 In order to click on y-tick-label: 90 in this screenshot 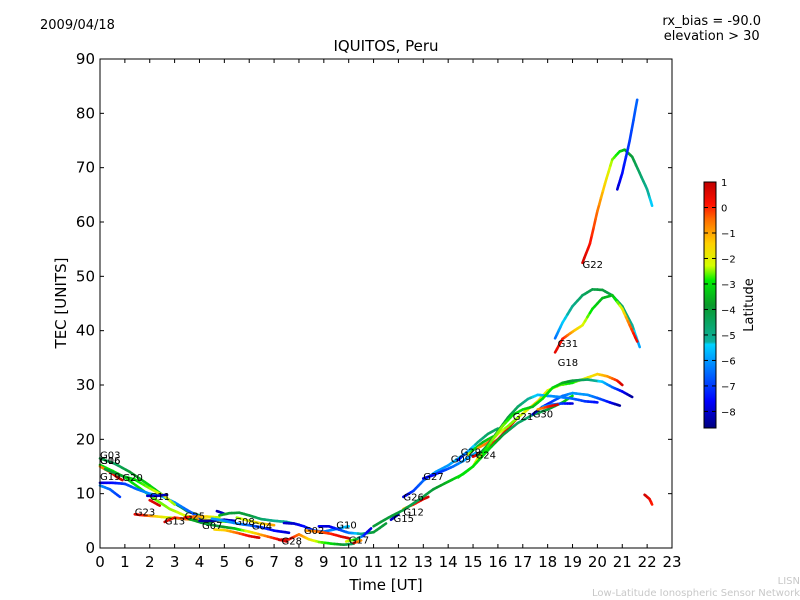, I will do `click(85, 59)`.